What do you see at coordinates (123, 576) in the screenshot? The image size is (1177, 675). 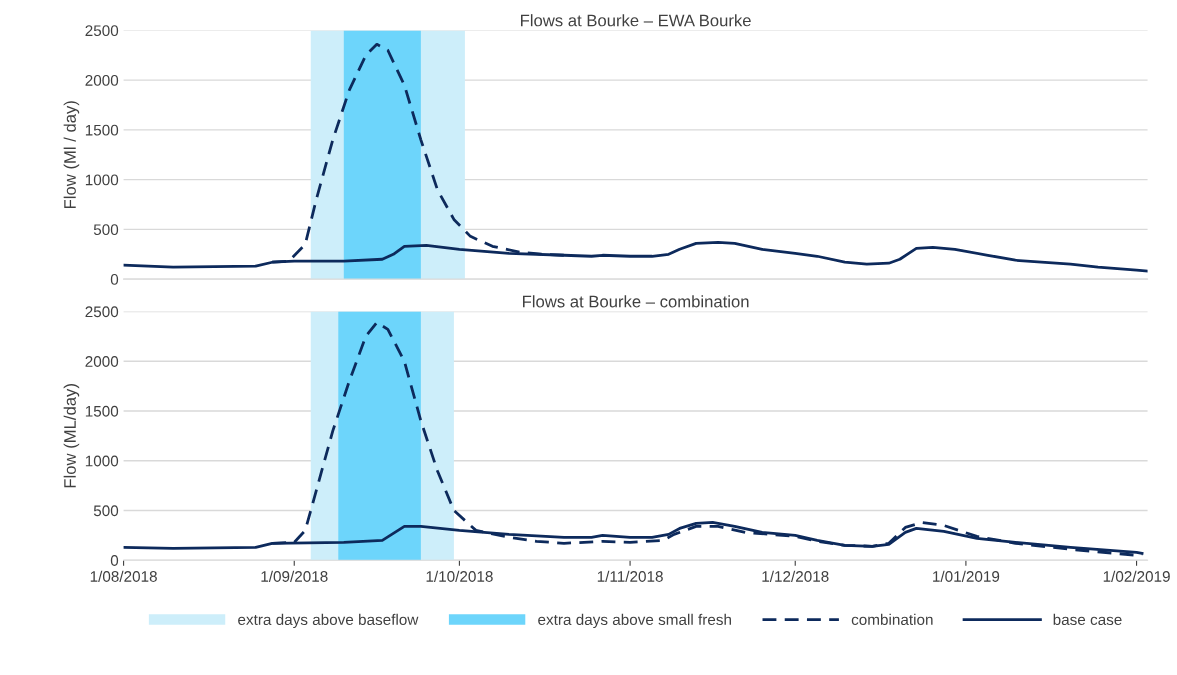 I see `x-tick-label: 1/08/2018` at bounding box center [123, 576].